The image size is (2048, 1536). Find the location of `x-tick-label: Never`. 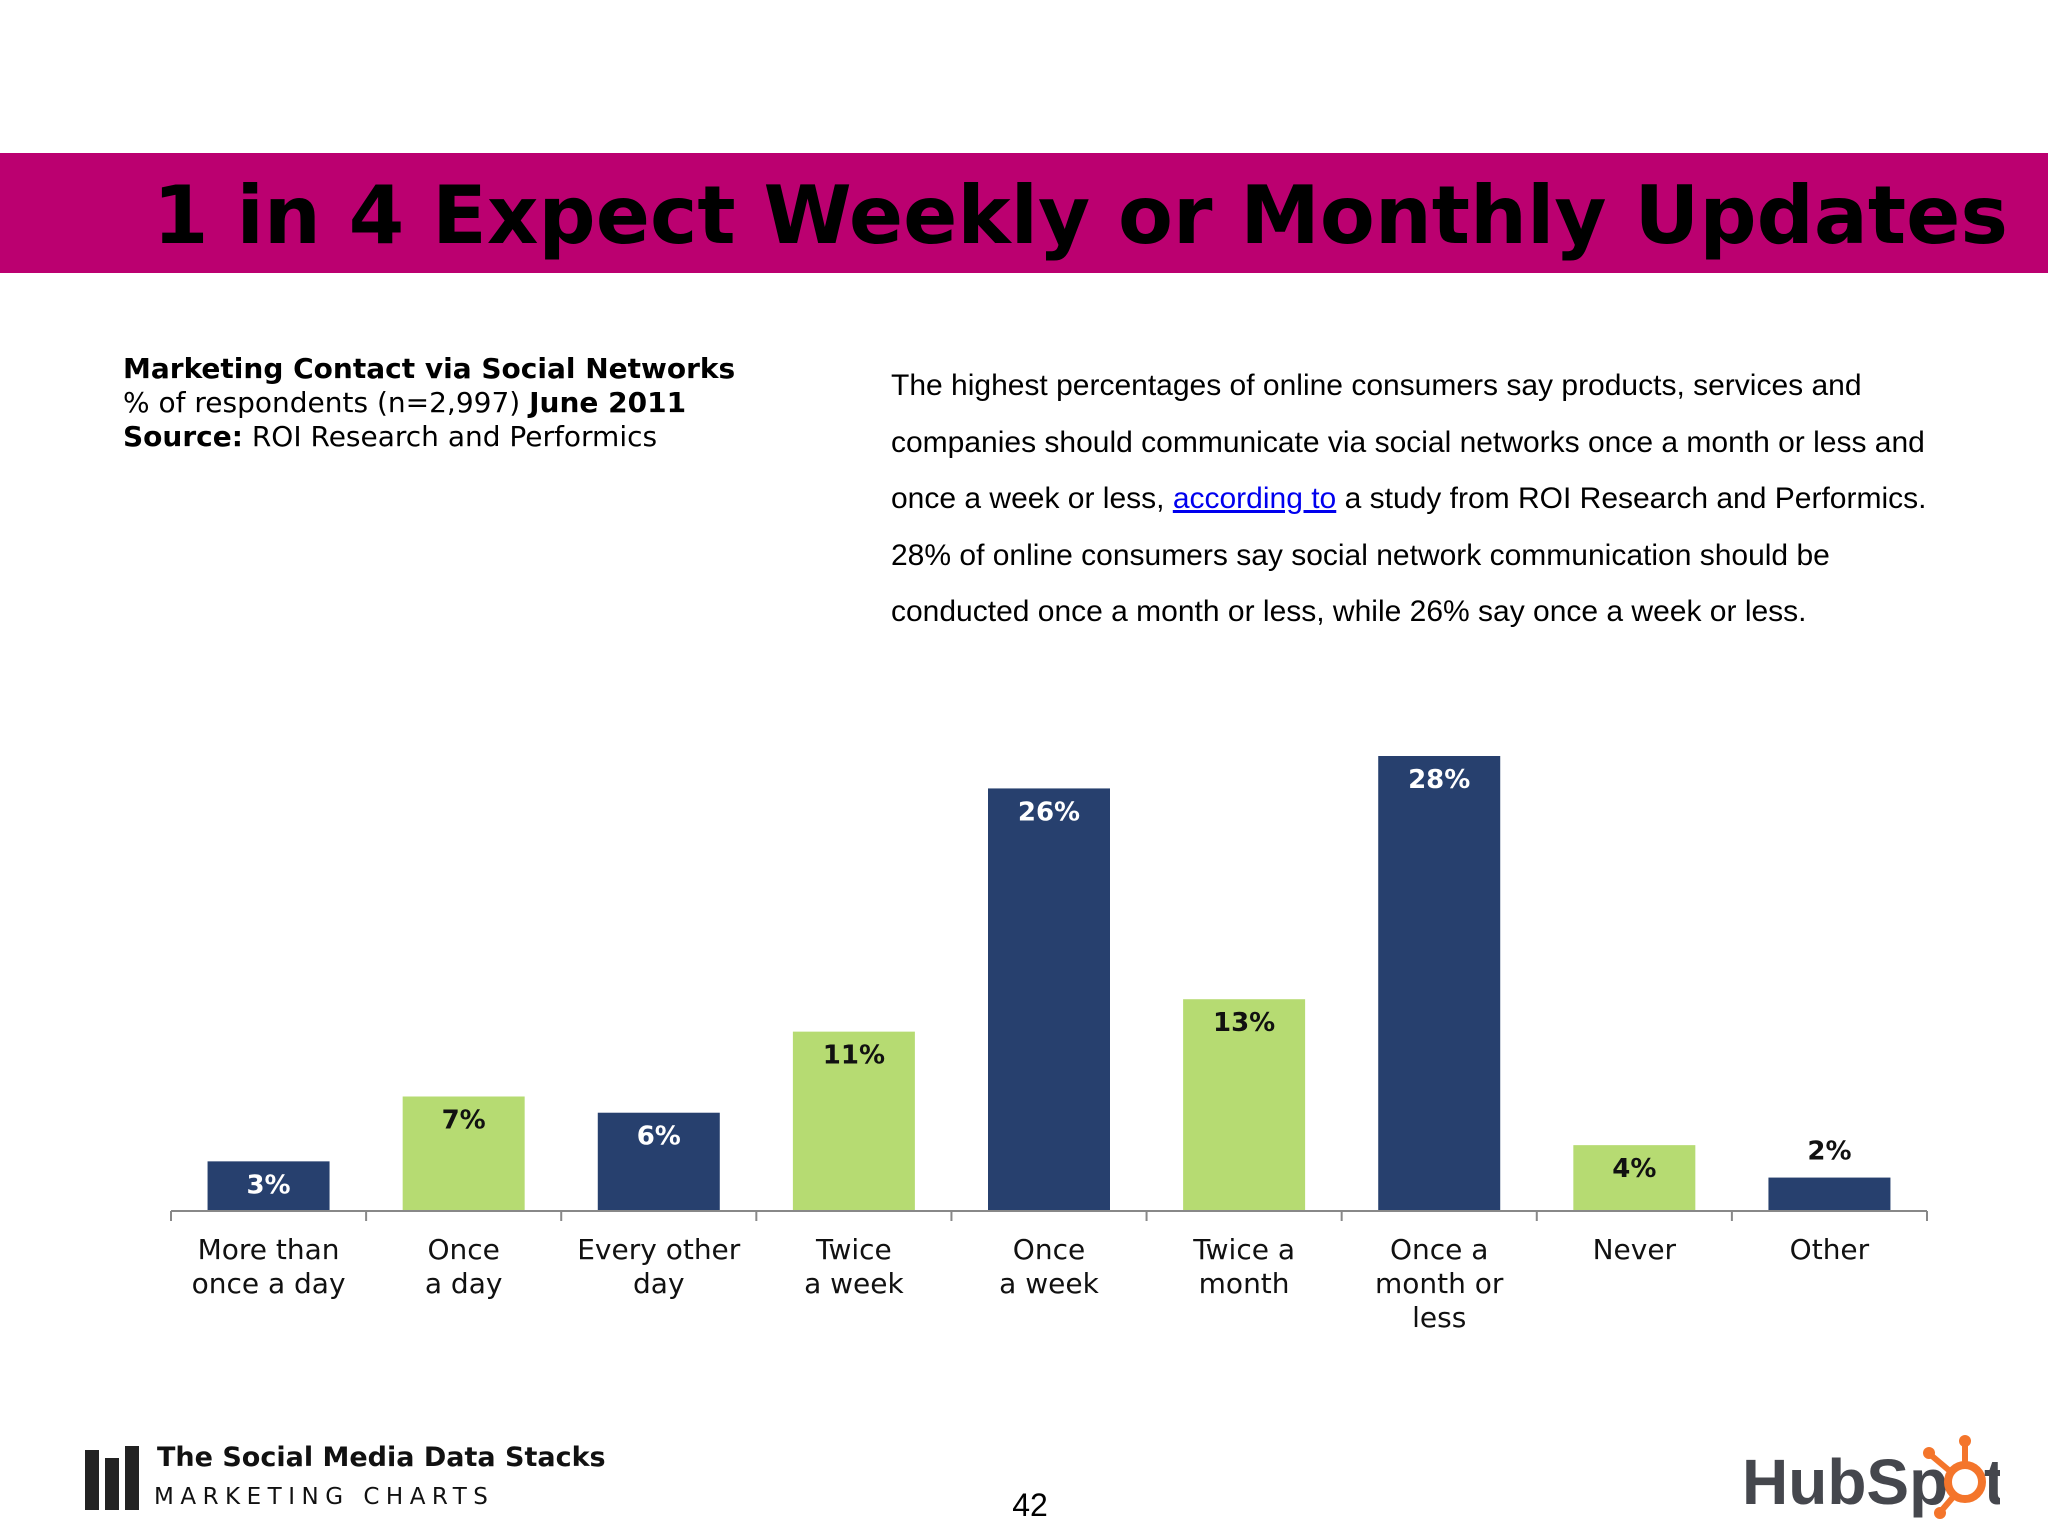

x-tick-label: Never is located at coordinates (1635, 1249).